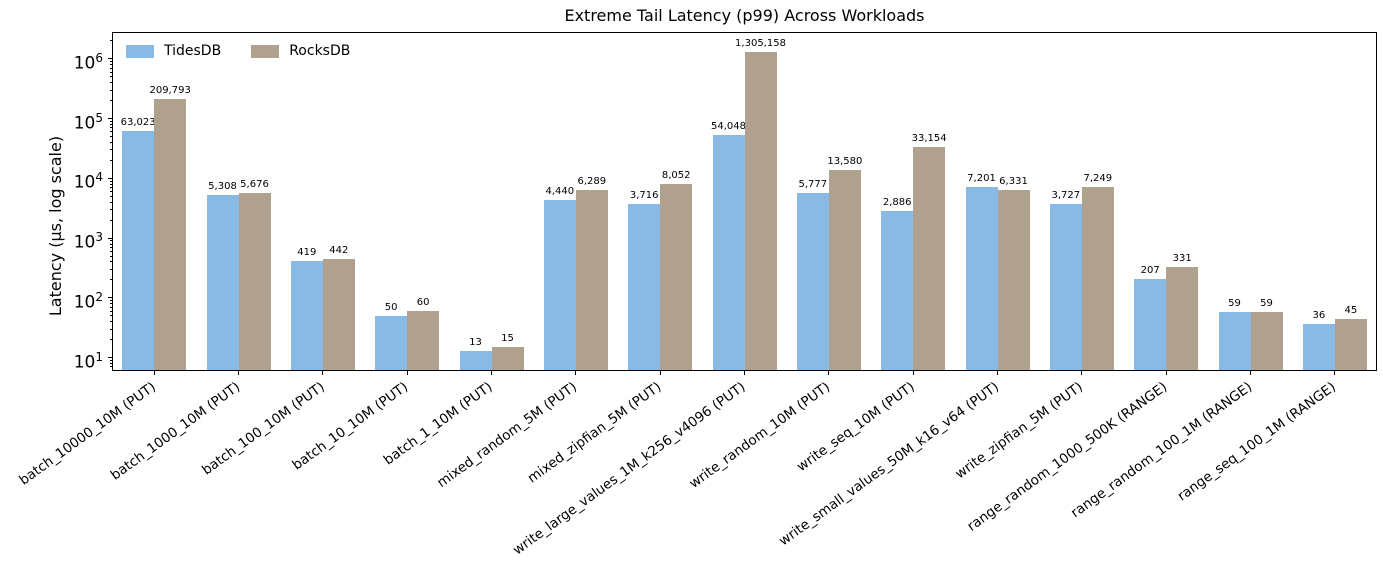  I want to click on x-tick-label: batch_100_10M (PUT), so click(263, 429).